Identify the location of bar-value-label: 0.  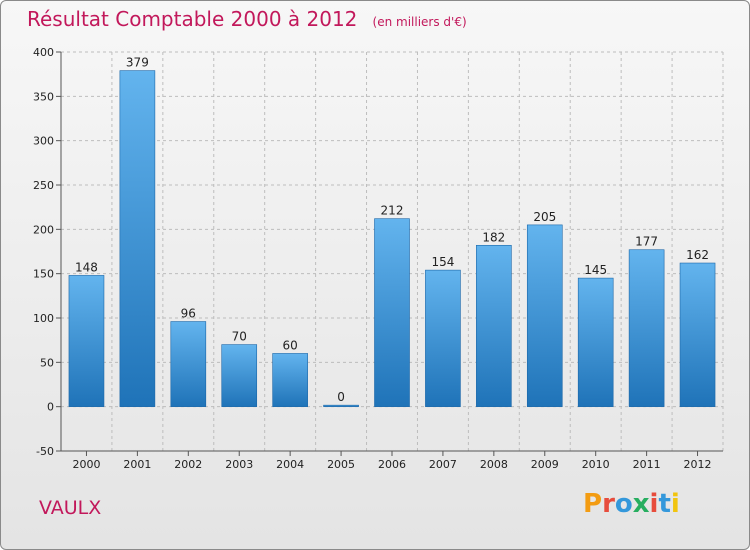
(341, 397).